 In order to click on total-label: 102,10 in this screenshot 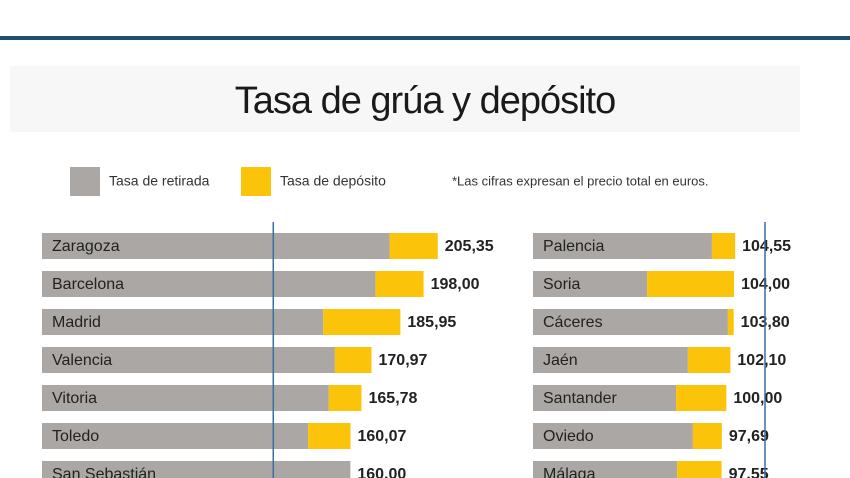, I will do `click(761, 360)`.